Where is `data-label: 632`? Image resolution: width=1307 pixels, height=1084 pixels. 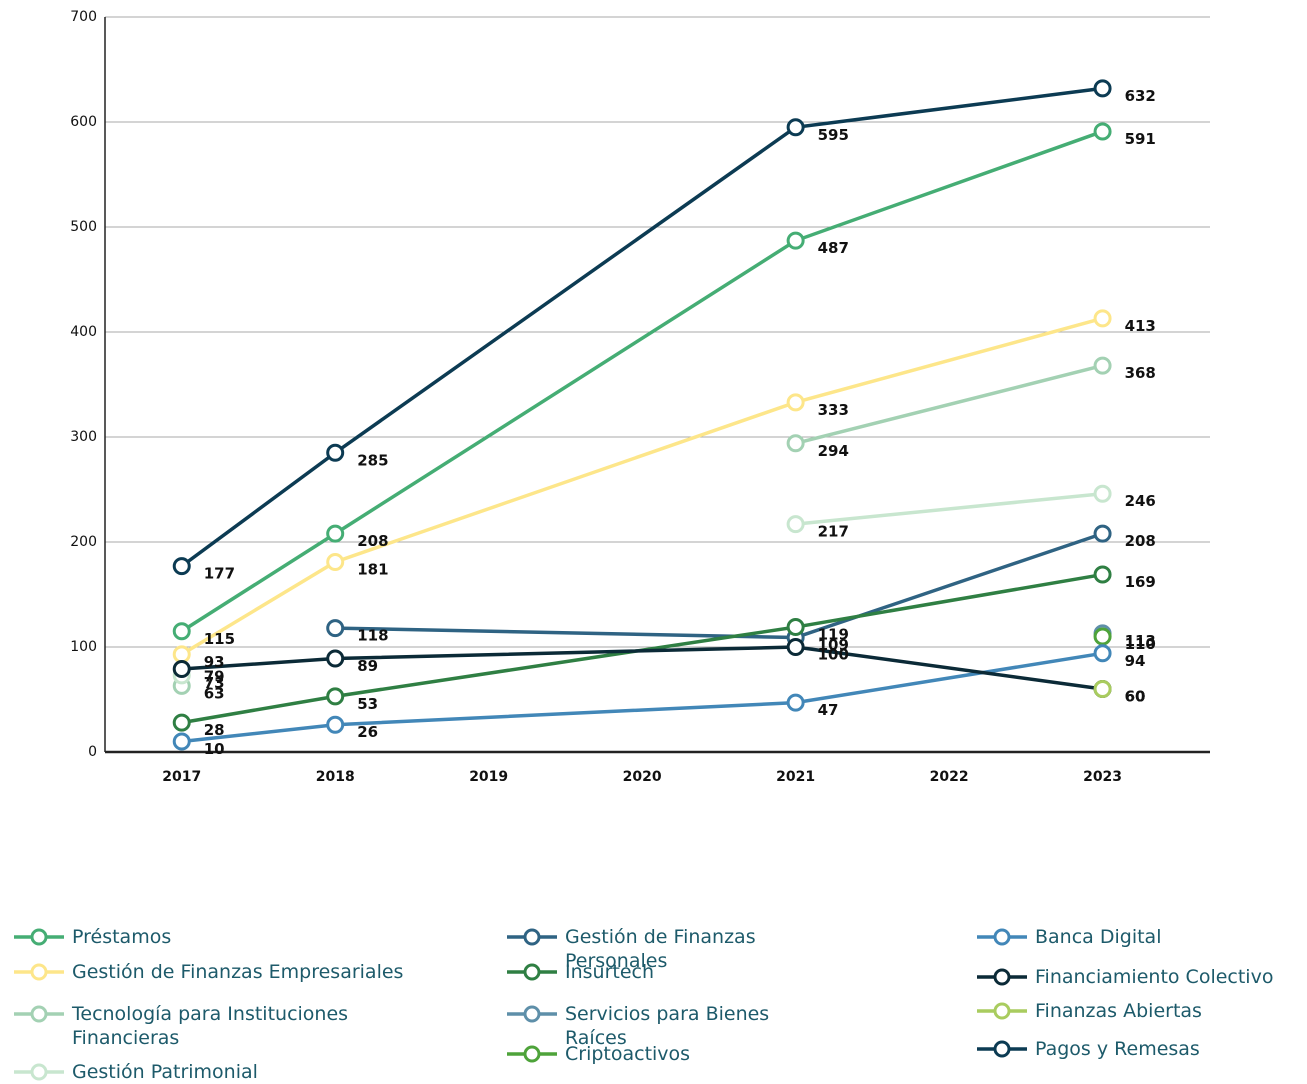 data-label: 632 is located at coordinates (1140, 96).